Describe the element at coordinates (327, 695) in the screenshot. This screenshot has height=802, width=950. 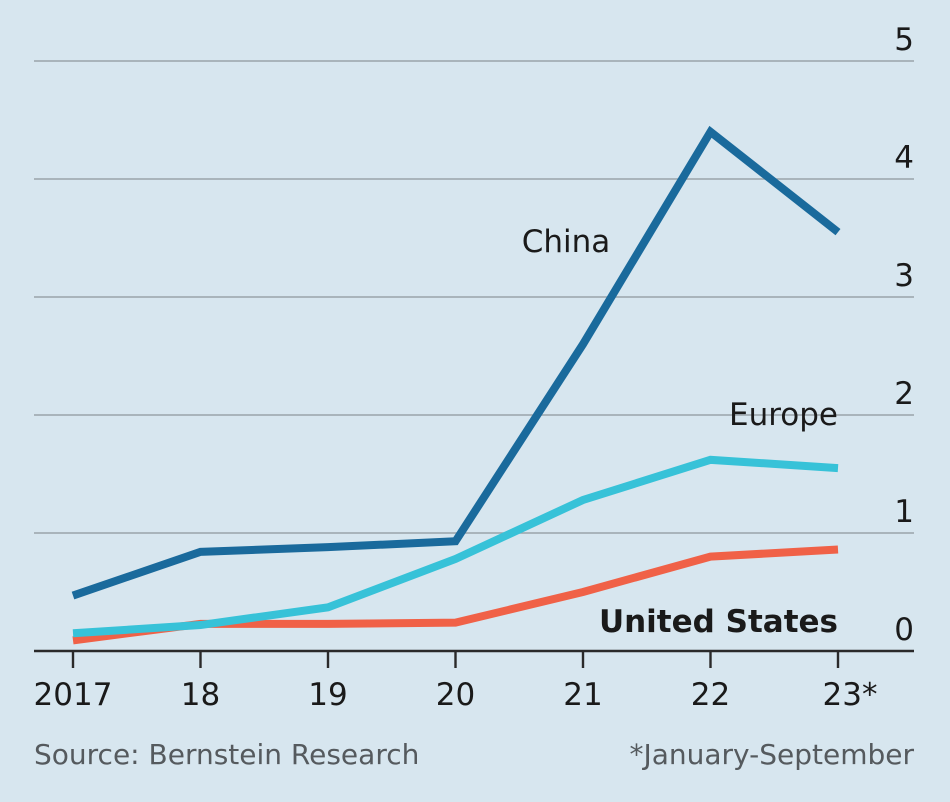
I see `x-tick-label: 19` at that location.